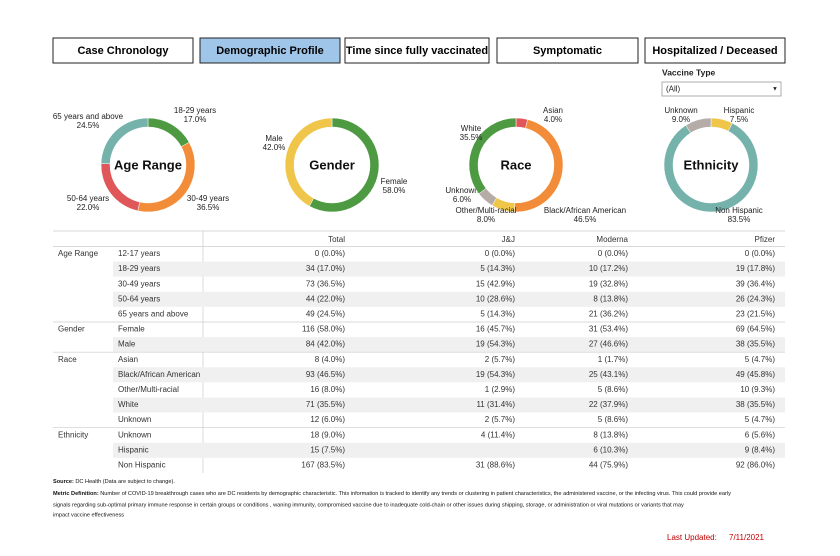  What do you see at coordinates (148, 389) in the screenshot?
I see `row-label: Other/Multi-racial` at bounding box center [148, 389].